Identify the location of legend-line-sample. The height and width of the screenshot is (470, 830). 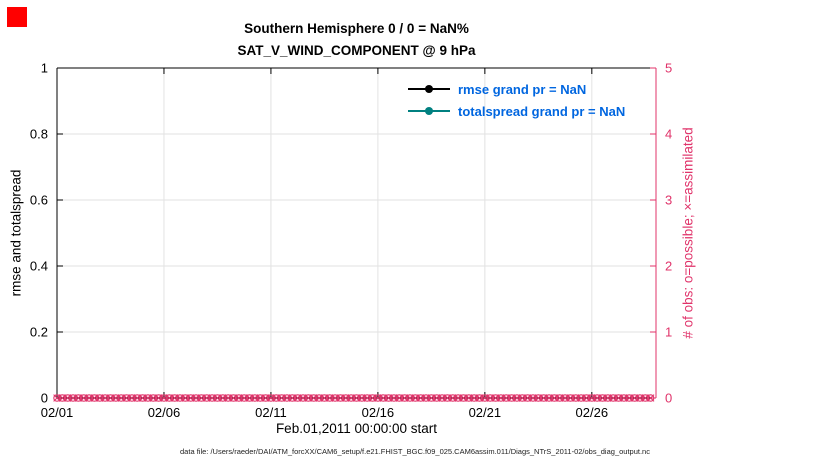
(429, 89).